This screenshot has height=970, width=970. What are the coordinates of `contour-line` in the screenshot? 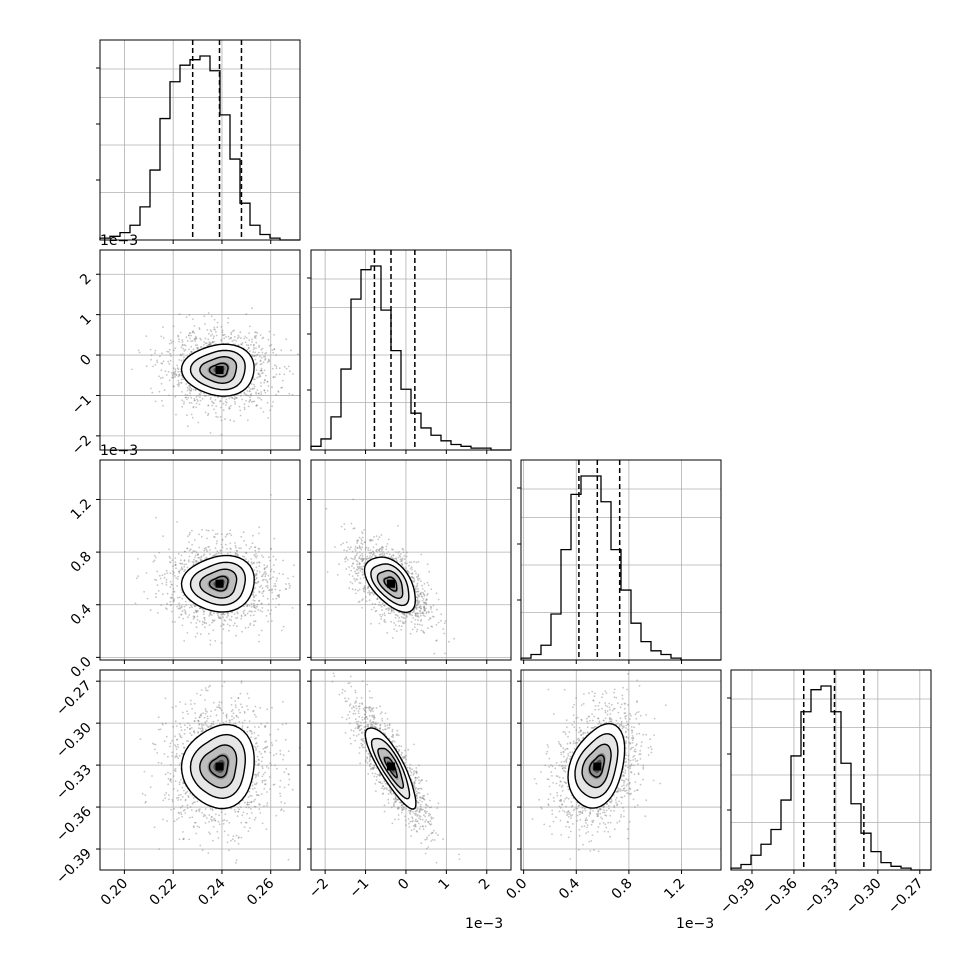 It's located at (218, 583).